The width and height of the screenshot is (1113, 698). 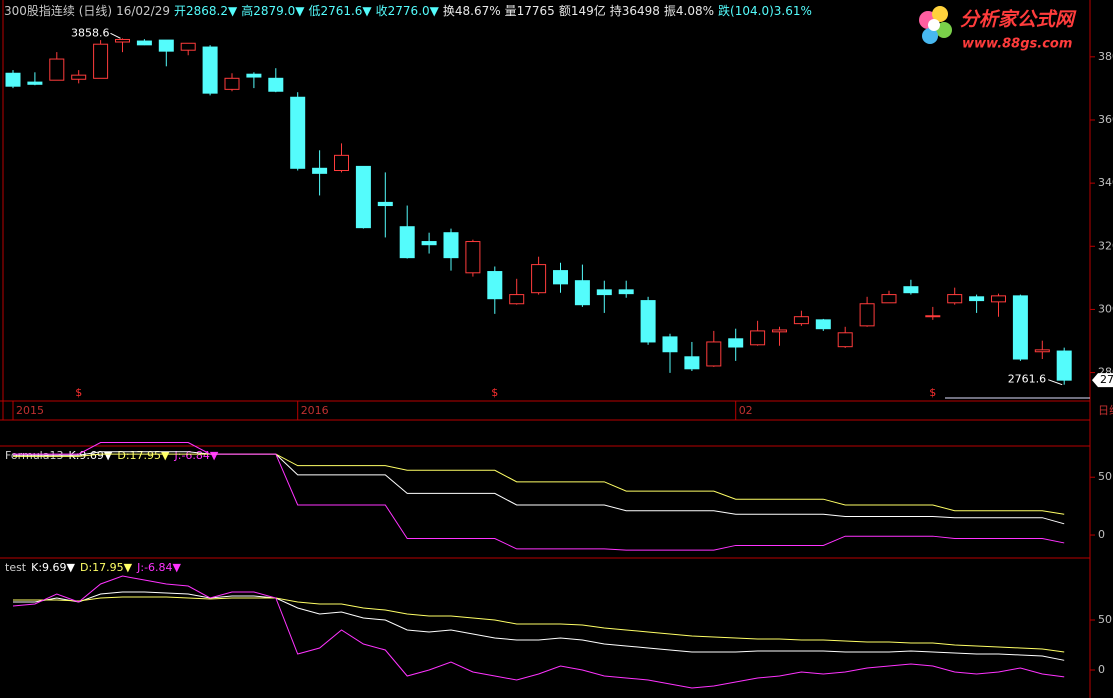 What do you see at coordinates (315, 410) in the screenshot?
I see `x-tick-label: 2016` at bounding box center [315, 410].